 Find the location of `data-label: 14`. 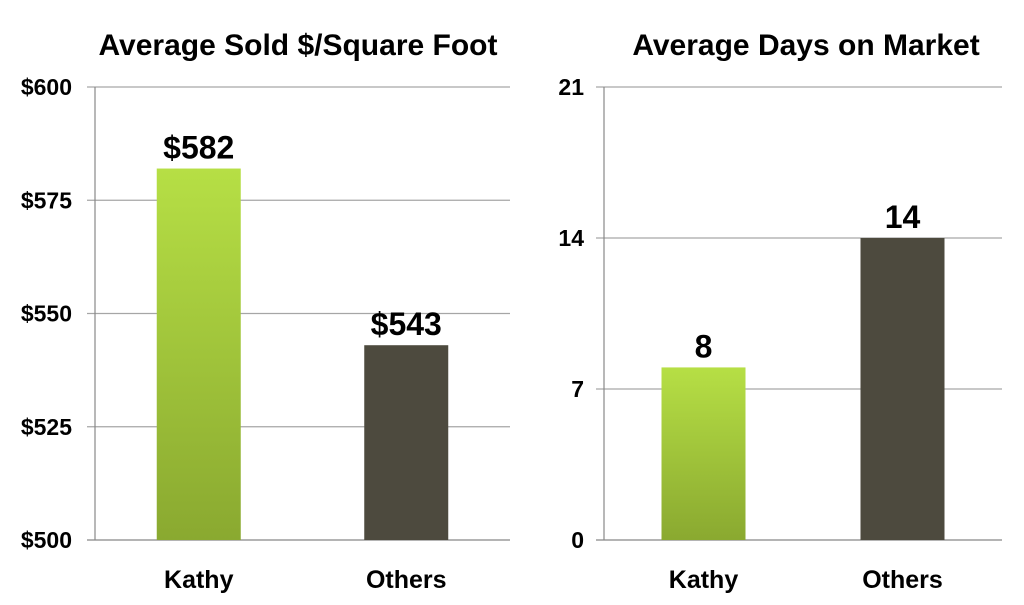

data-label: 14 is located at coordinates (903, 217).